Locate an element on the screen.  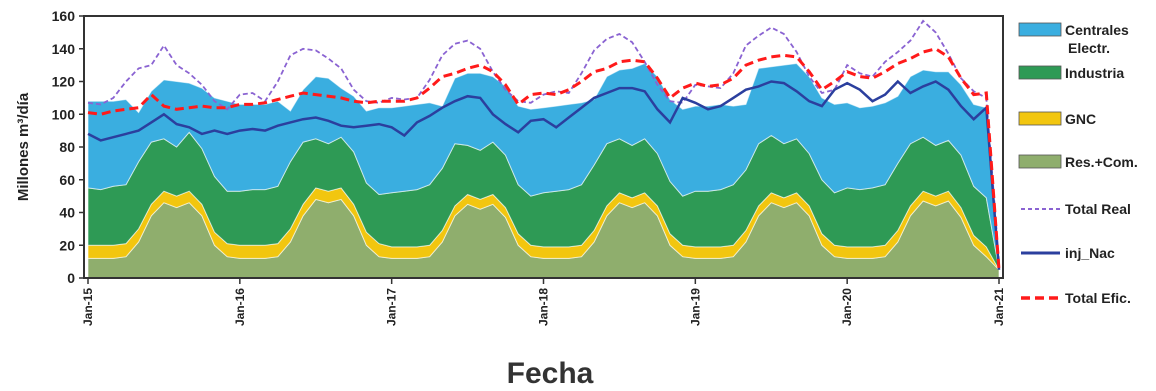
y-tick-label: 60 is located at coordinates (67, 180).